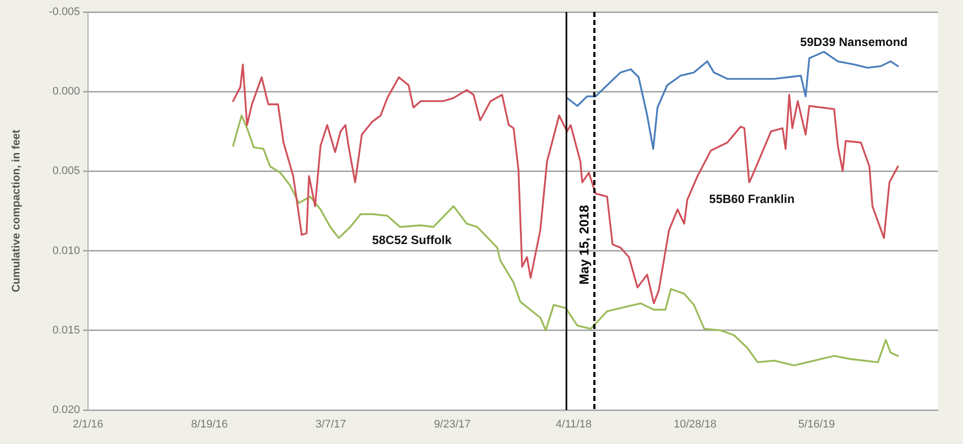 This screenshot has height=444, width=963. What do you see at coordinates (752, 199) in the screenshot?
I see `series-label: 55B60 Franklin` at bounding box center [752, 199].